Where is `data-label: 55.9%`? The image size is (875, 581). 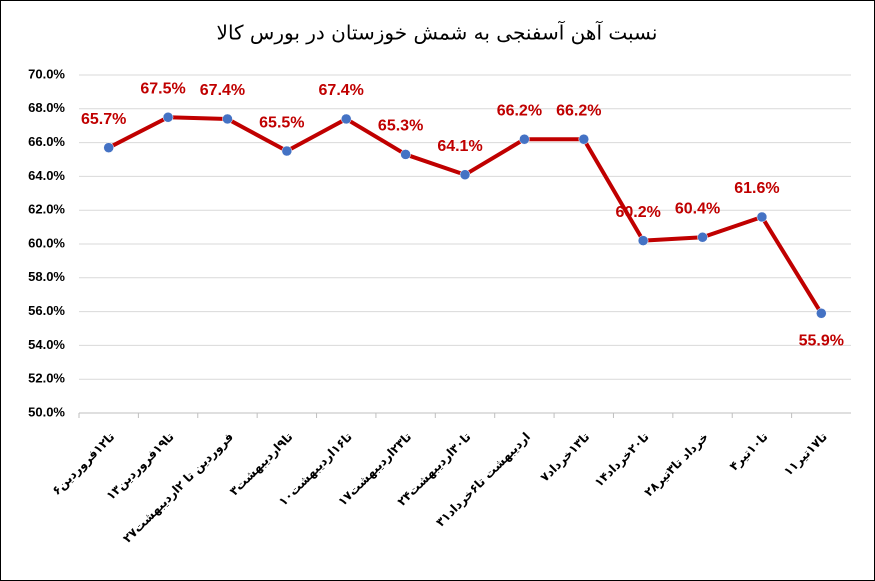
data-label: 55.9% is located at coordinates (821, 341).